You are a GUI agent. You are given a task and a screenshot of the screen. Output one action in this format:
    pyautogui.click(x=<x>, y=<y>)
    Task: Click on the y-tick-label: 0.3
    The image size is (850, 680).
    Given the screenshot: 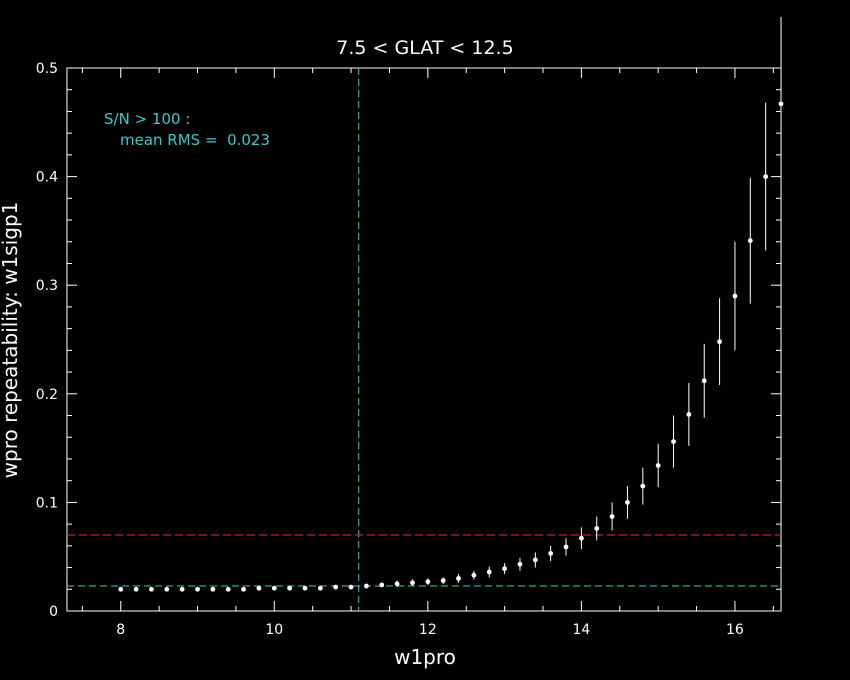 What is the action you would take?
    pyautogui.click(x=47, y=286)
    